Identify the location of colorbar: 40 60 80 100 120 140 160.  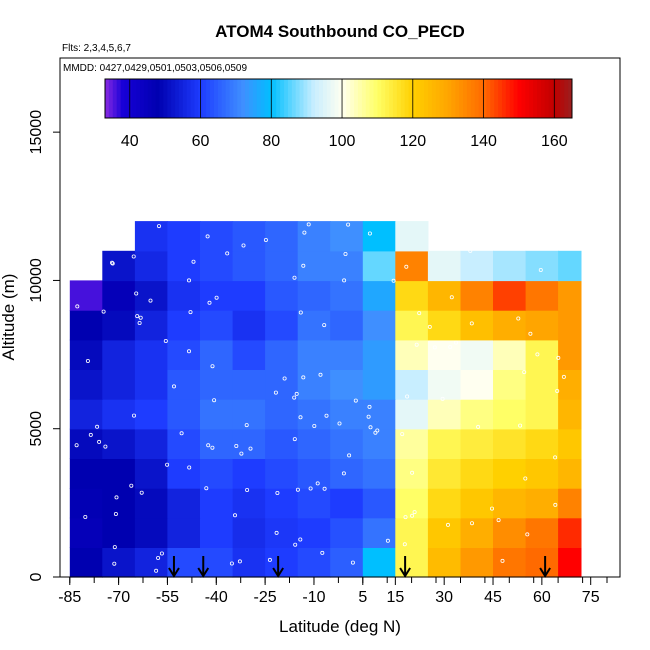
(338, 114).